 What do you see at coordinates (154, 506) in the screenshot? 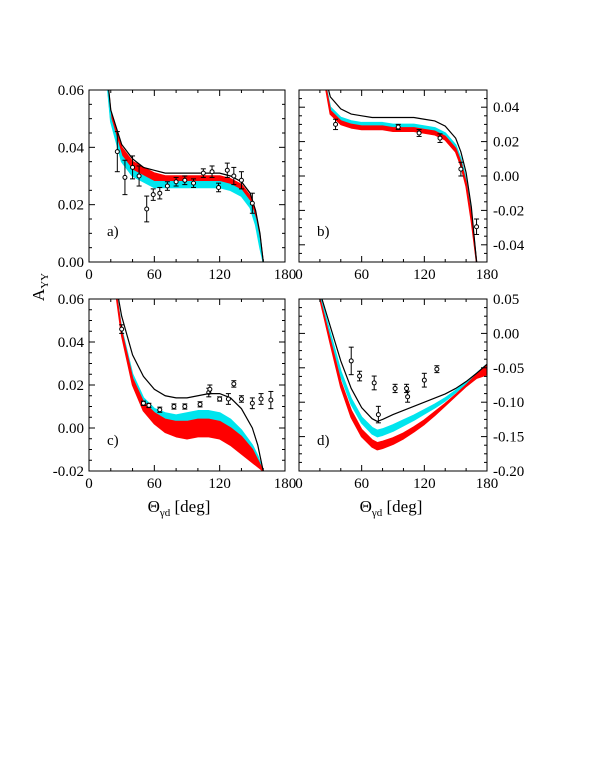
I see `x-axis-title-left-main: Θ` at bounding box center [154, 506].